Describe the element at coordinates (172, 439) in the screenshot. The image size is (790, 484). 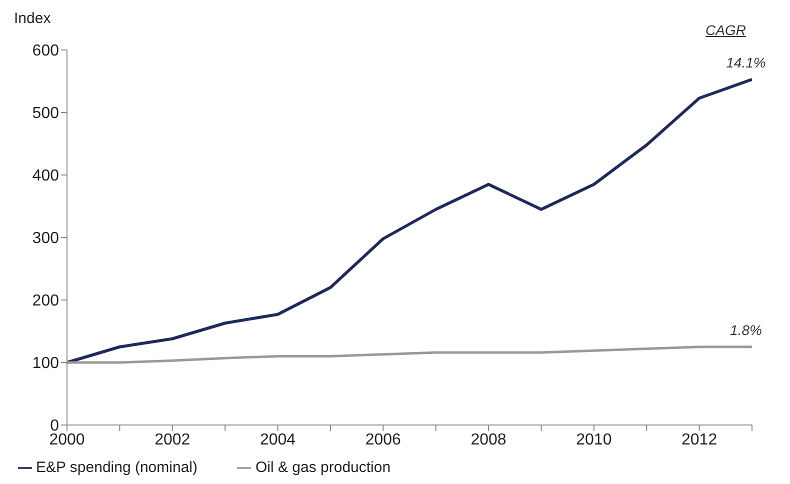
I see `x-tick-label: 2002` at that location.